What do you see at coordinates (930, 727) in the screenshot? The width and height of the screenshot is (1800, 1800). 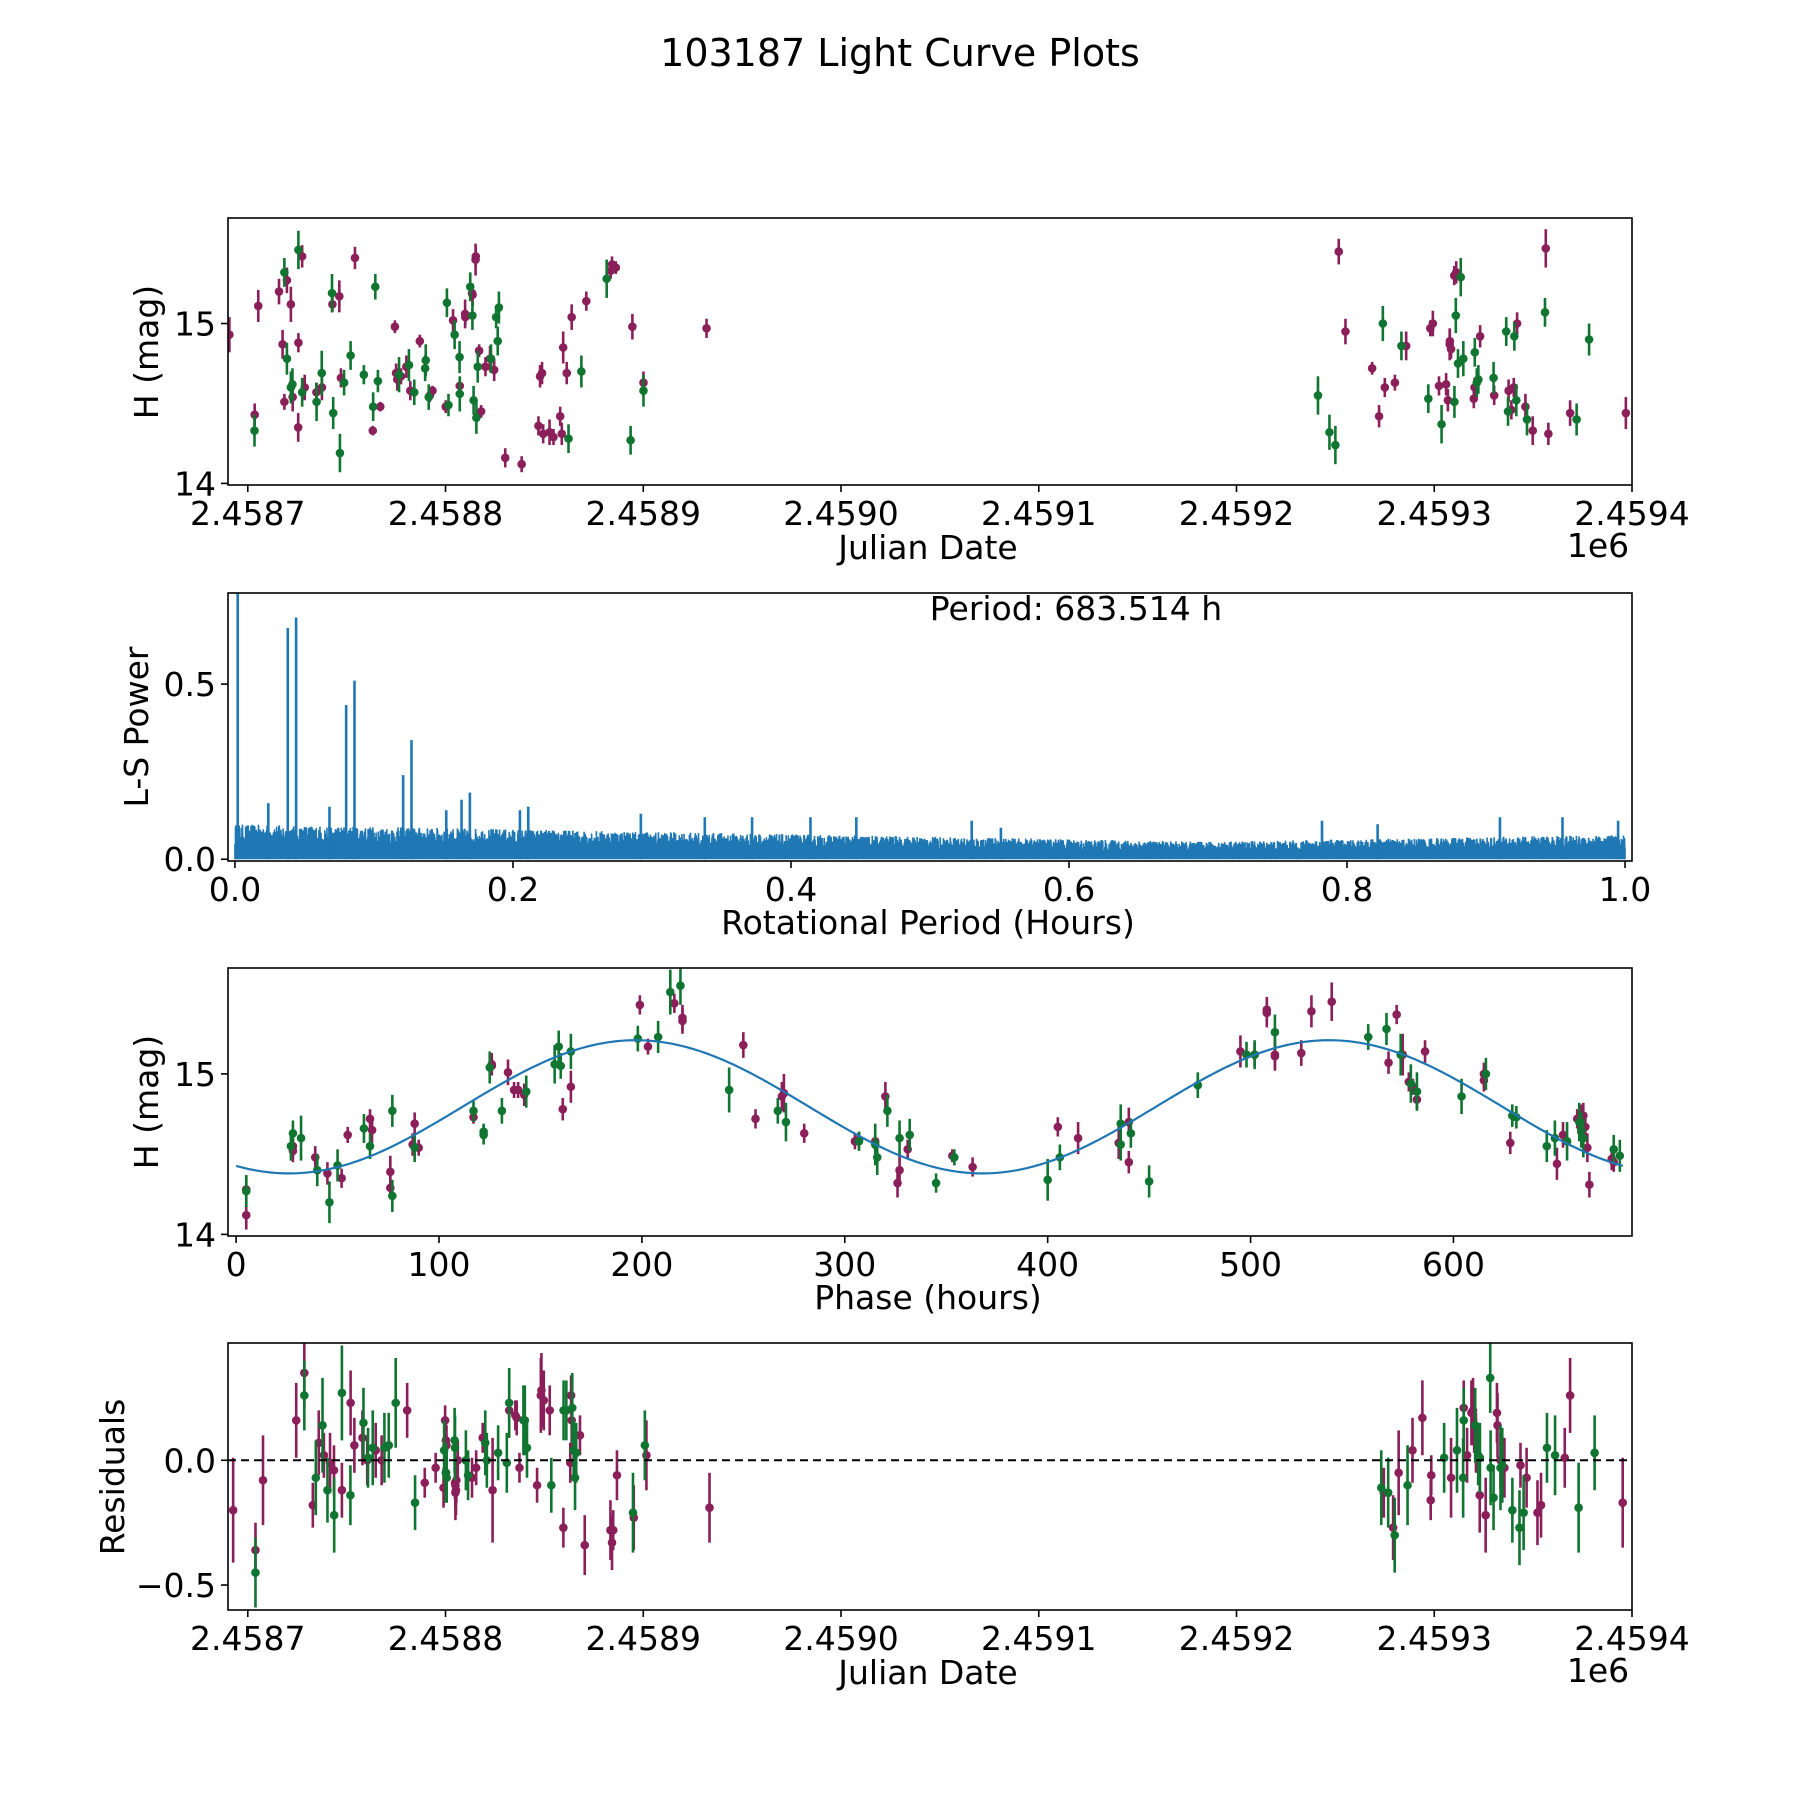 I see `periodogram-axes-frame` at bounding box center [930, 727].